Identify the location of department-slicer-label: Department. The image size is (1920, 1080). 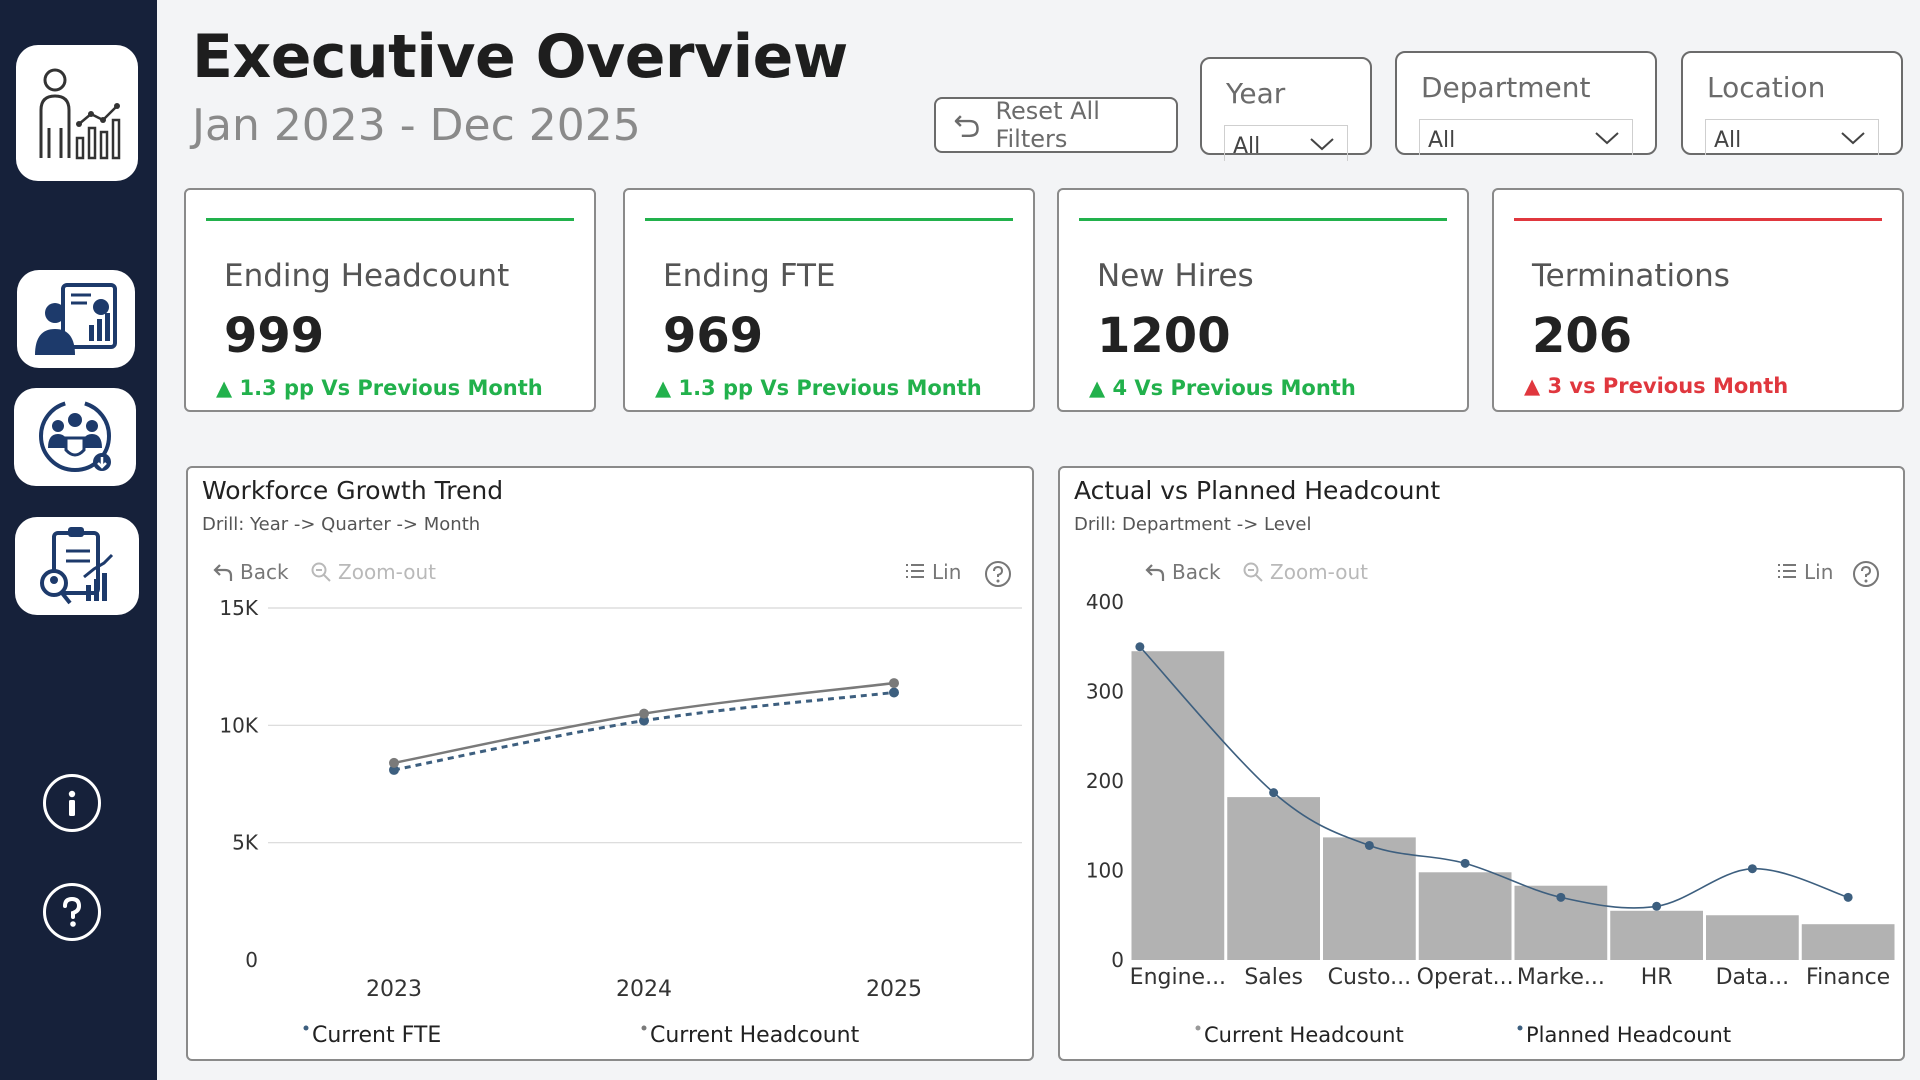
(1506, 87).